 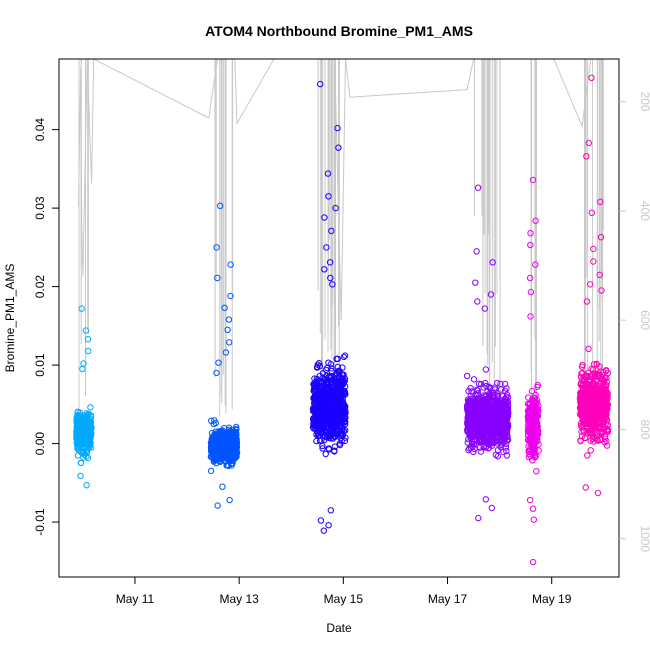 What do you see at coordinates (644, 538) in the screenshot?
I see `right-tick-label: 1000` at bounding box center [644, 538].